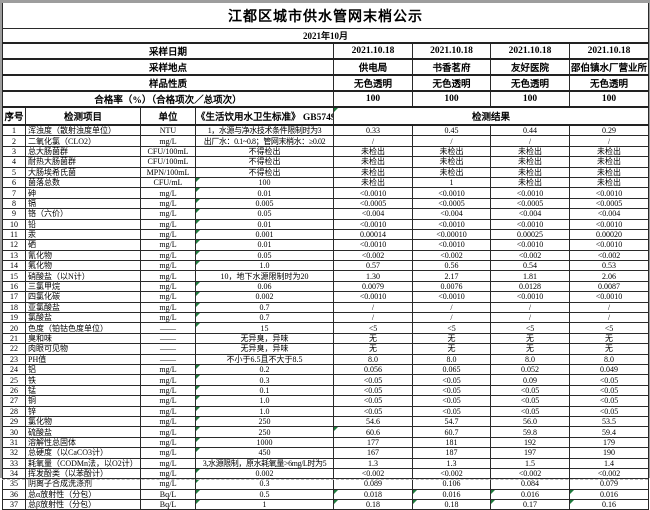 This screenshot has height=510, width=650. I want to click on cell-item-name: 总α放射性（分包）, so click(83, 494).